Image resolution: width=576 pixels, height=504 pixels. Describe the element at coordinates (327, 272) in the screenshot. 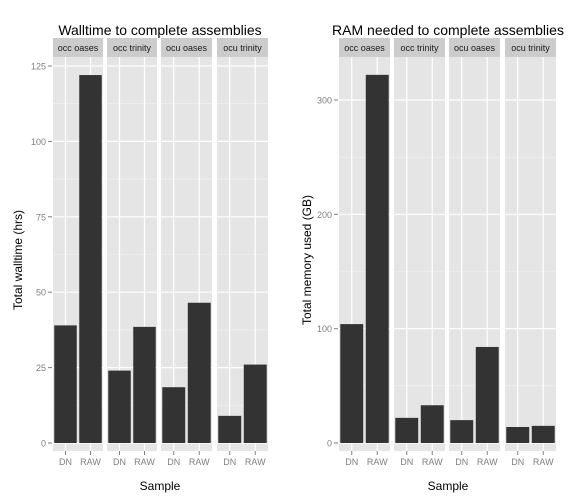

I see `ram-chart-y-axis: 0 100 200 300` at that location.